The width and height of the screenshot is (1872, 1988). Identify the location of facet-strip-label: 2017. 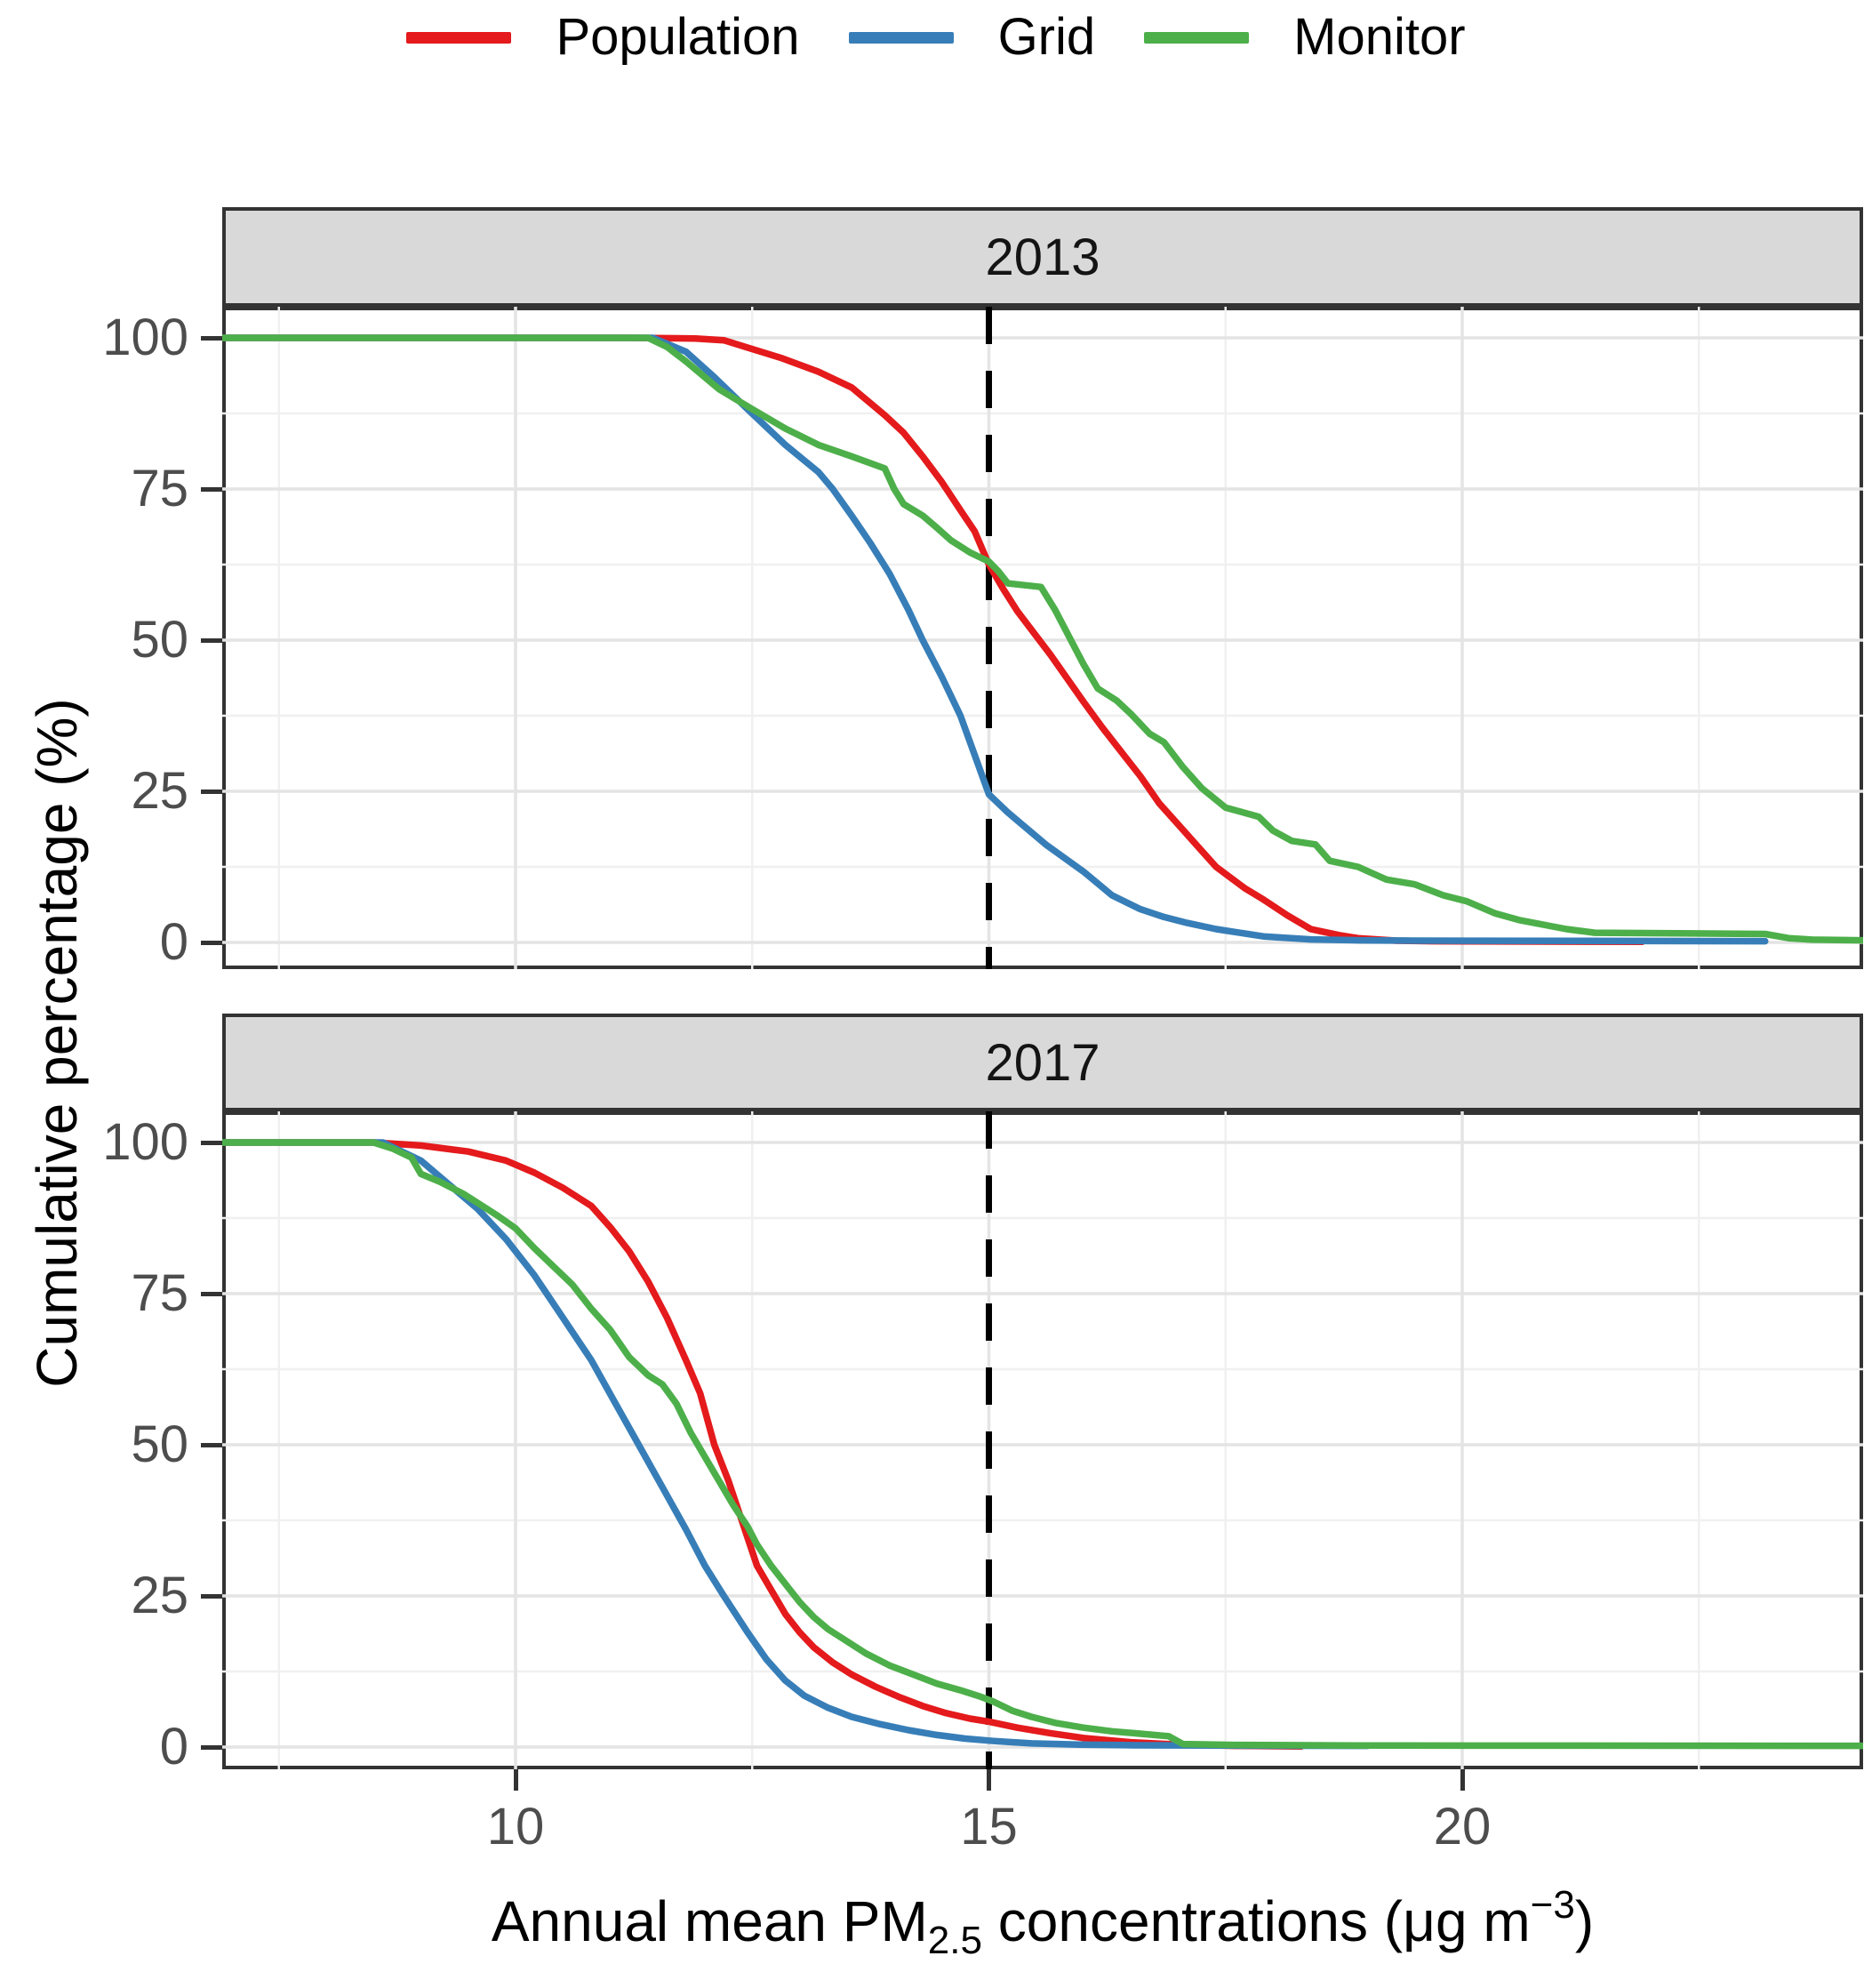
(1042, 1062).